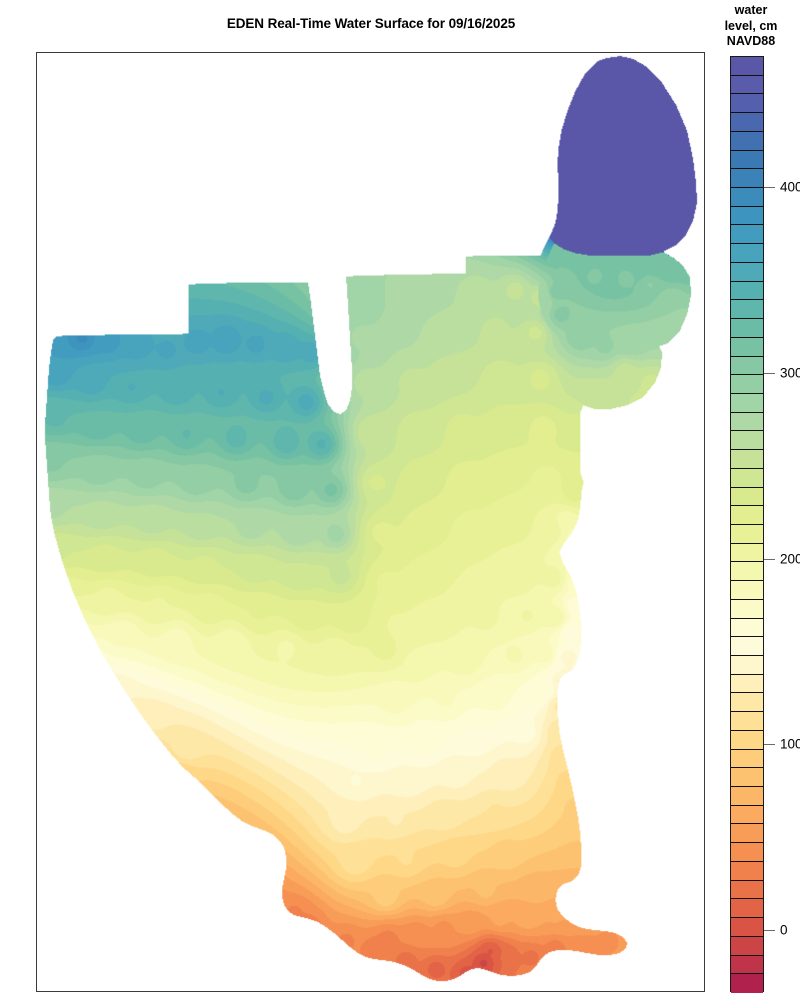  What do you see at coordinates (784, 930) in the screenshot?
I see `colorbar-tick-label: 0` at bounding box center [784, 930].